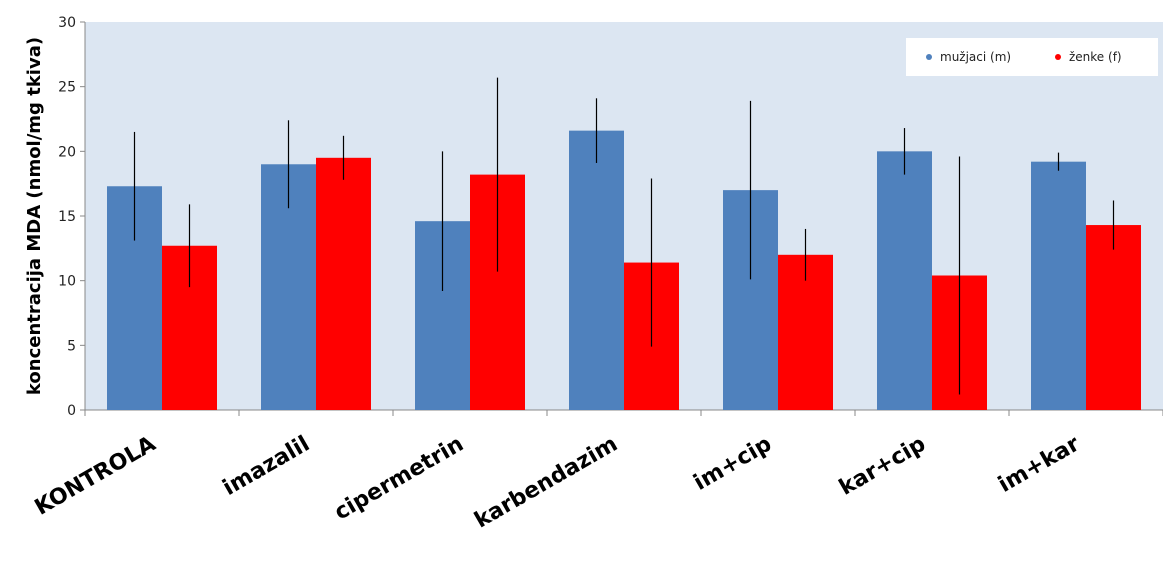  What do you see at coordinates (399, 479) in the screenshot?
I see `category-label-2: cipermetrin` at bounding box center [399, 479].